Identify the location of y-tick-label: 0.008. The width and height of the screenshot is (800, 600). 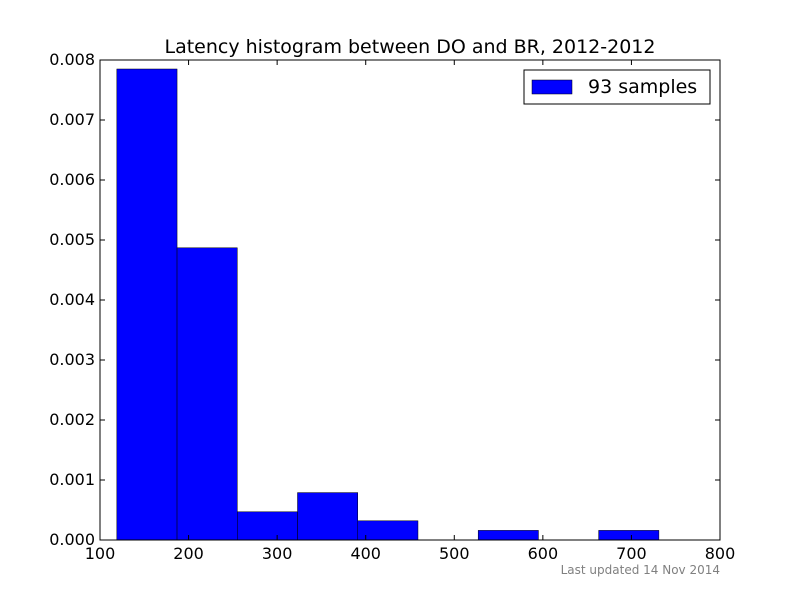
(72, 59).